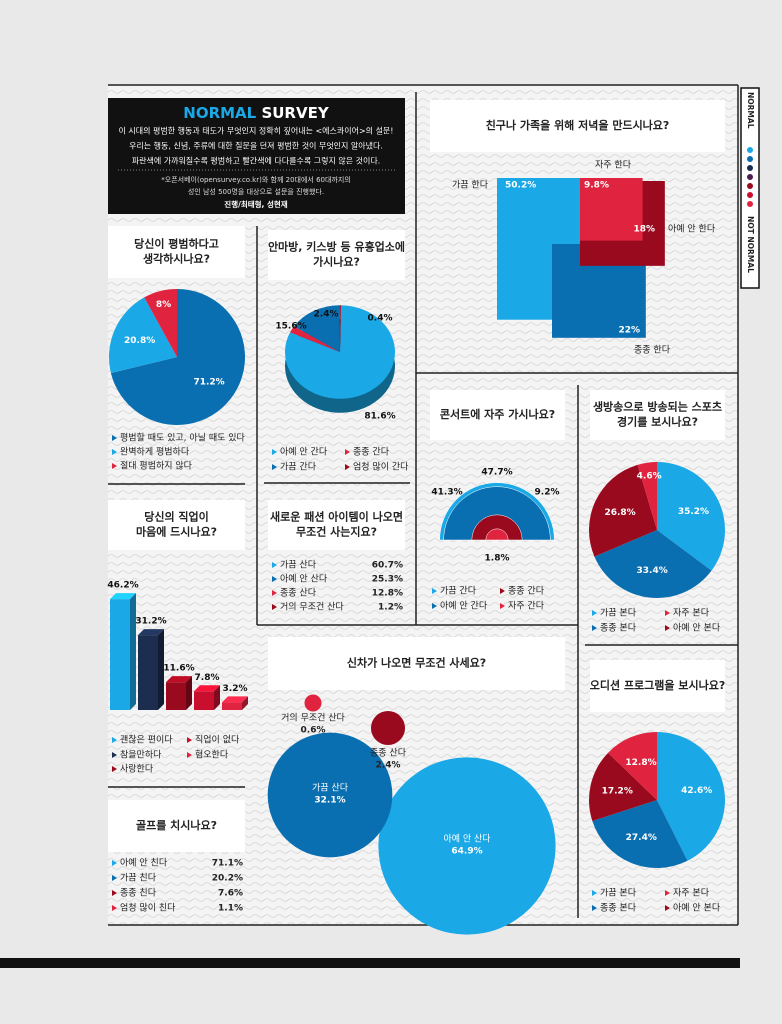 The width and height of the screenshot is (782, 1024). What do you see at coordinates (617, 791) in the screenshot?
I see `value-label: 17.2%` at bounding box center [617, 791].